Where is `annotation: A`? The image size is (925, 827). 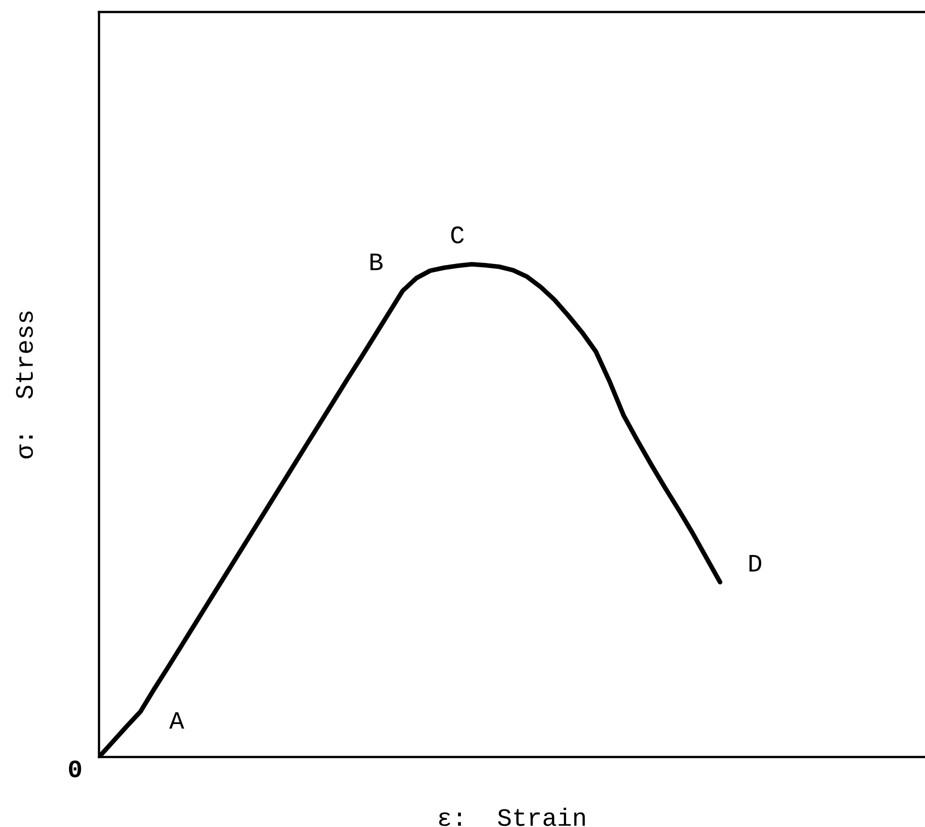 annotation: A is located at coordinates (176, 720).